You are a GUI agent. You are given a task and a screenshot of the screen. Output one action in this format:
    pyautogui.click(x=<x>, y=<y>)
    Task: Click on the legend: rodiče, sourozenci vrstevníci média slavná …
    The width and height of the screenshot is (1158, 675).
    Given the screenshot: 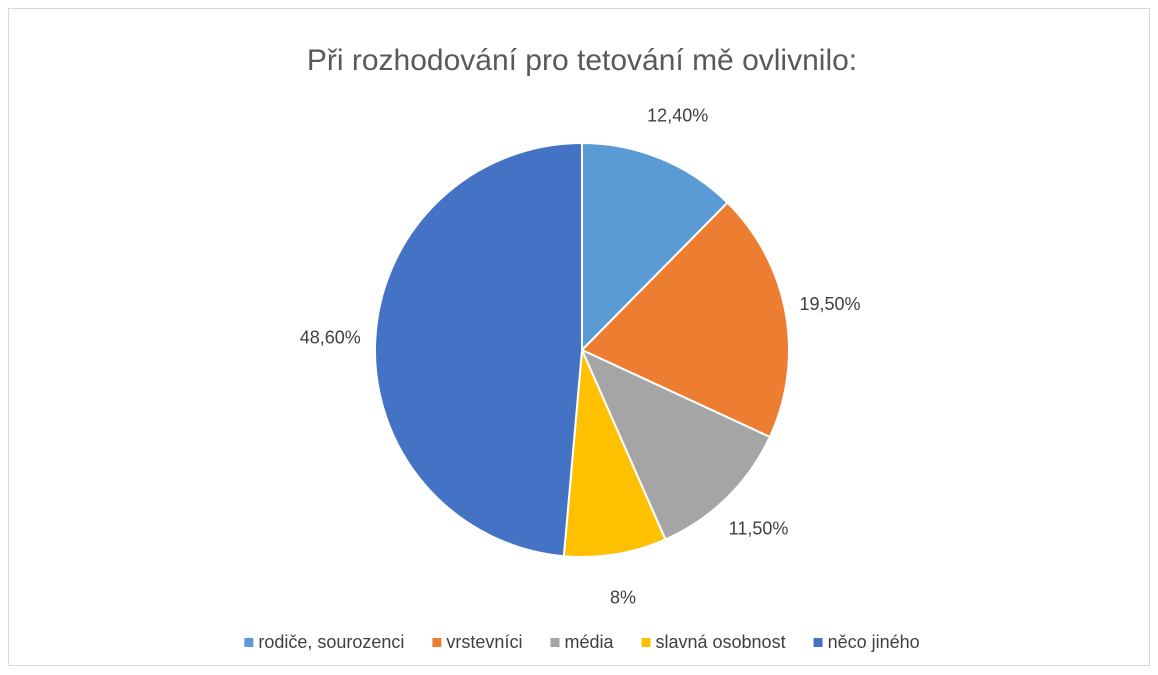 What is the action you would take?
    pyautogui.click(x=582, y=642)
    